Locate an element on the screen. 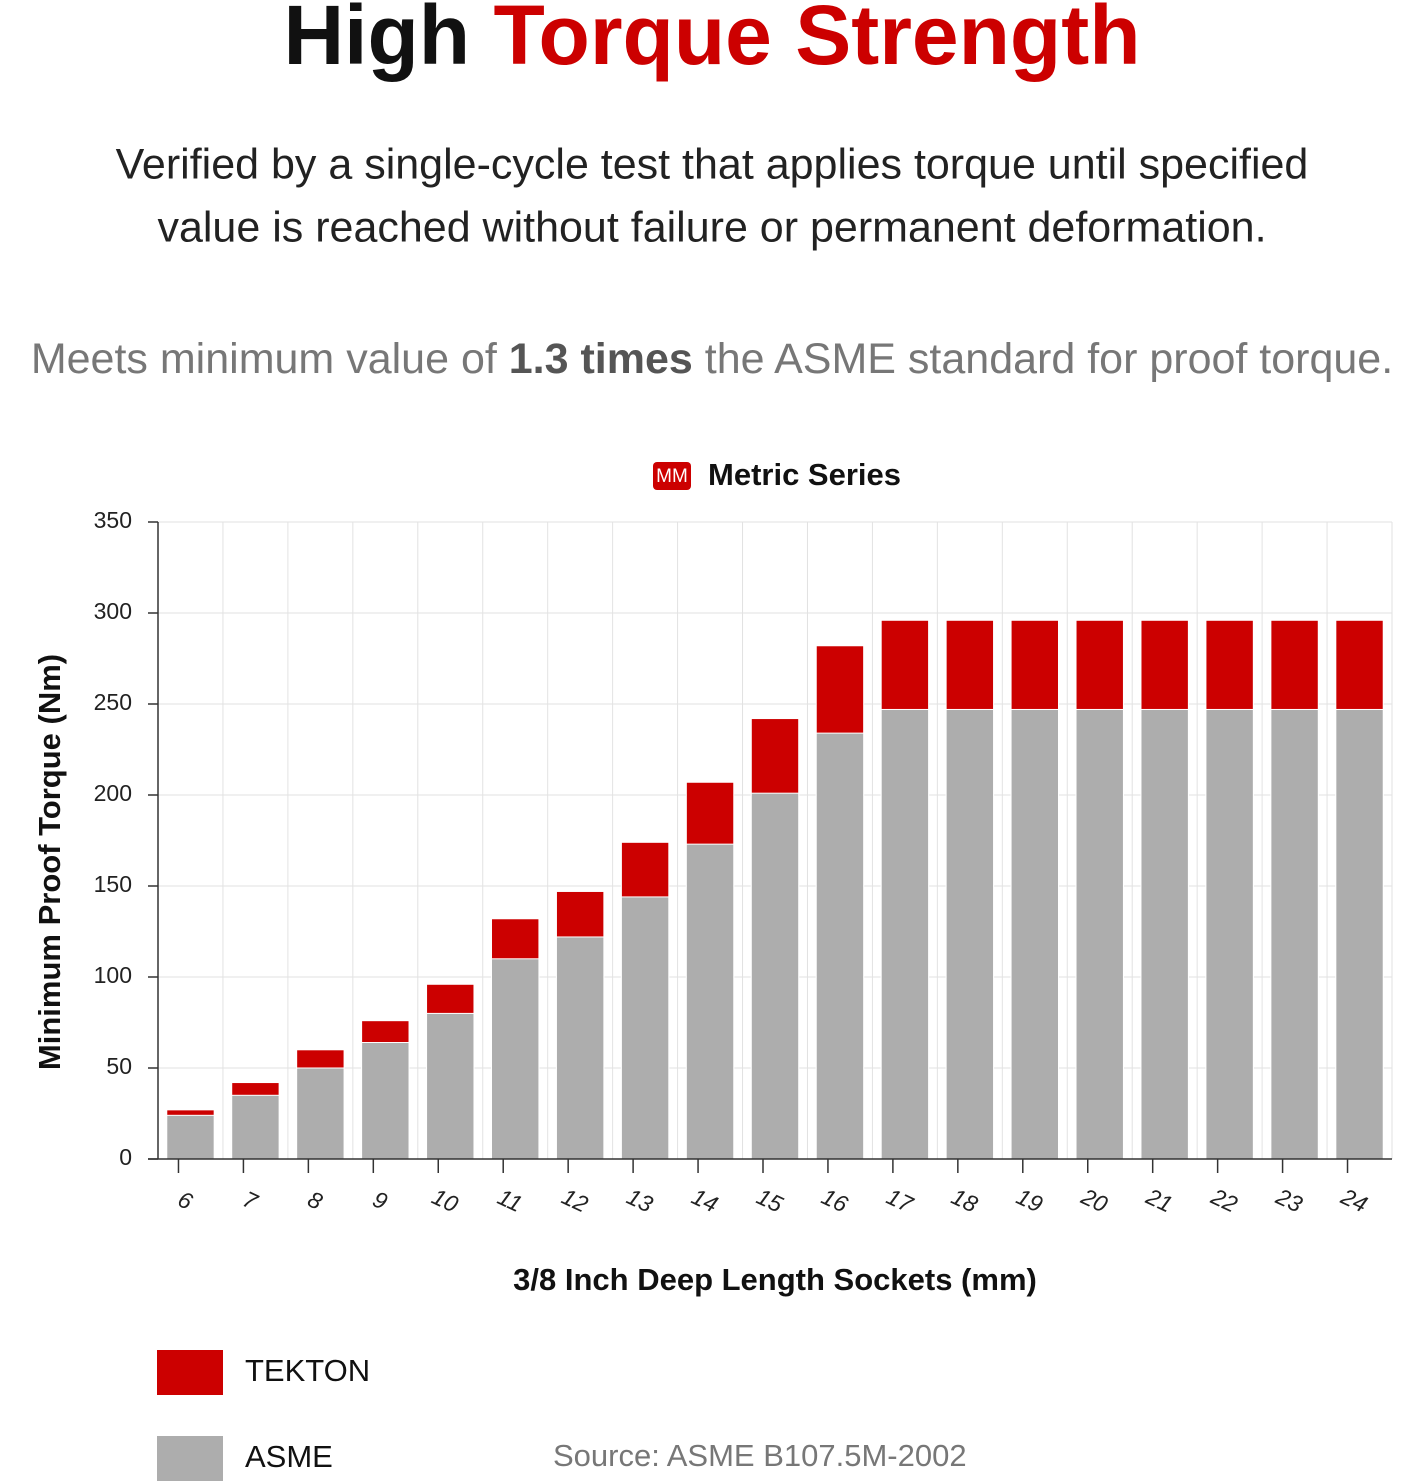  claim-part: the ASME standard for proof torque. is located at coordinates (1043, 359).